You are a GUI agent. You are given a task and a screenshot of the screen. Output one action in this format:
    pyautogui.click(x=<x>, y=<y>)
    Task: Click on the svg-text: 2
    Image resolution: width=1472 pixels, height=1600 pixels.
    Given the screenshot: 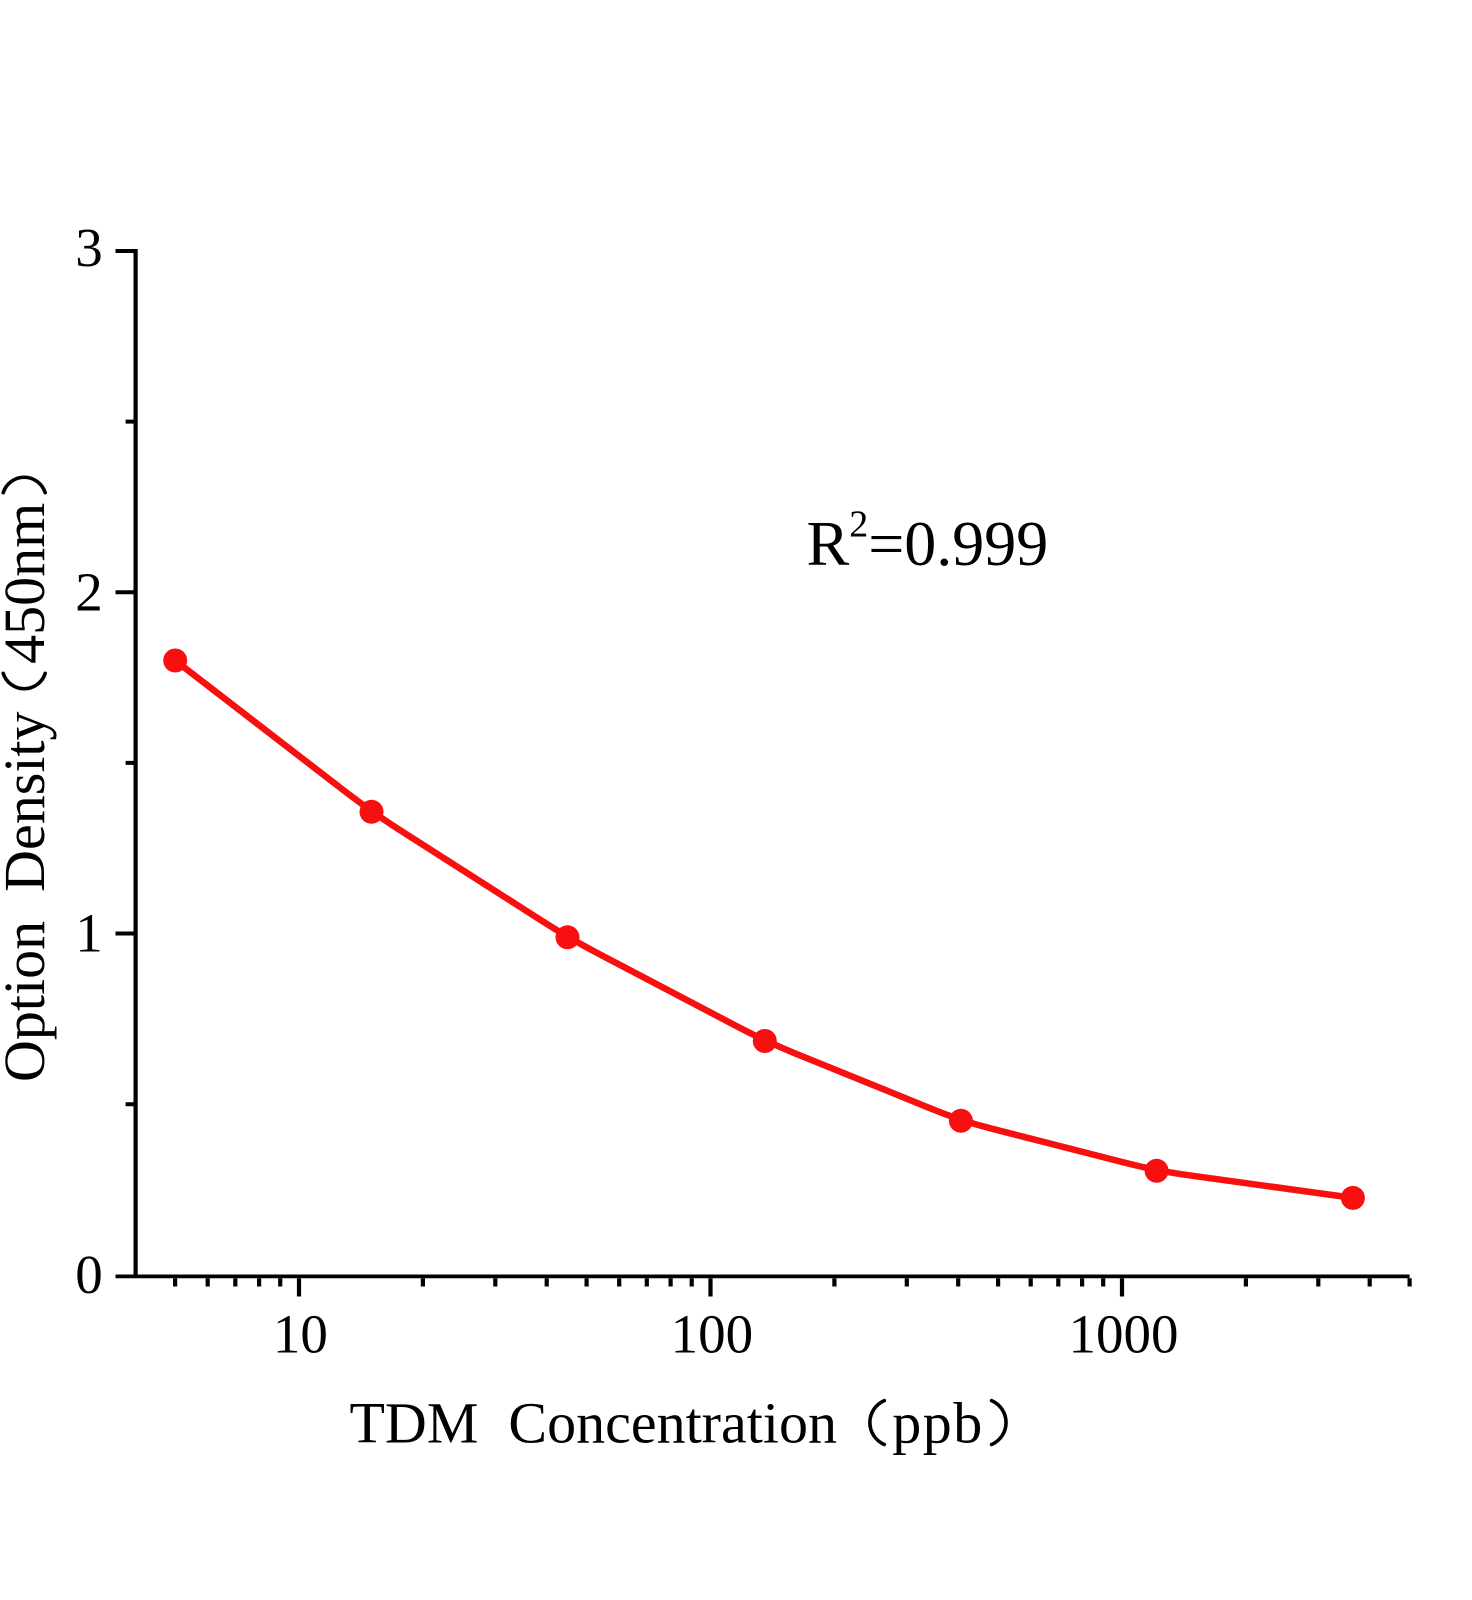 What is the action you would take?
    pyautogui.click(x=89, y=591)
    